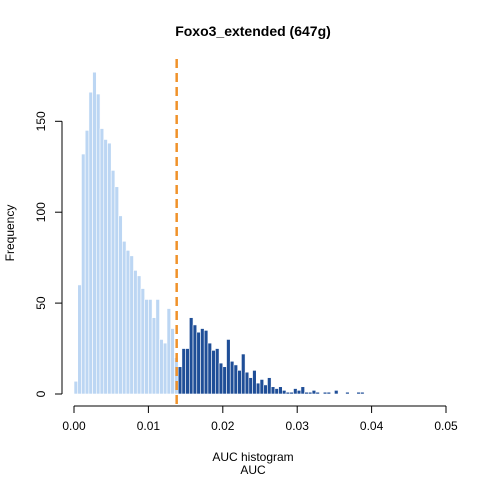 The width and height of the screenshot is (480, 480). What do you see at coordinates (253, 31) in the screenshot?
I see `chart-title: Foxo3_extended (647g)` at bounding box center [253, 31].